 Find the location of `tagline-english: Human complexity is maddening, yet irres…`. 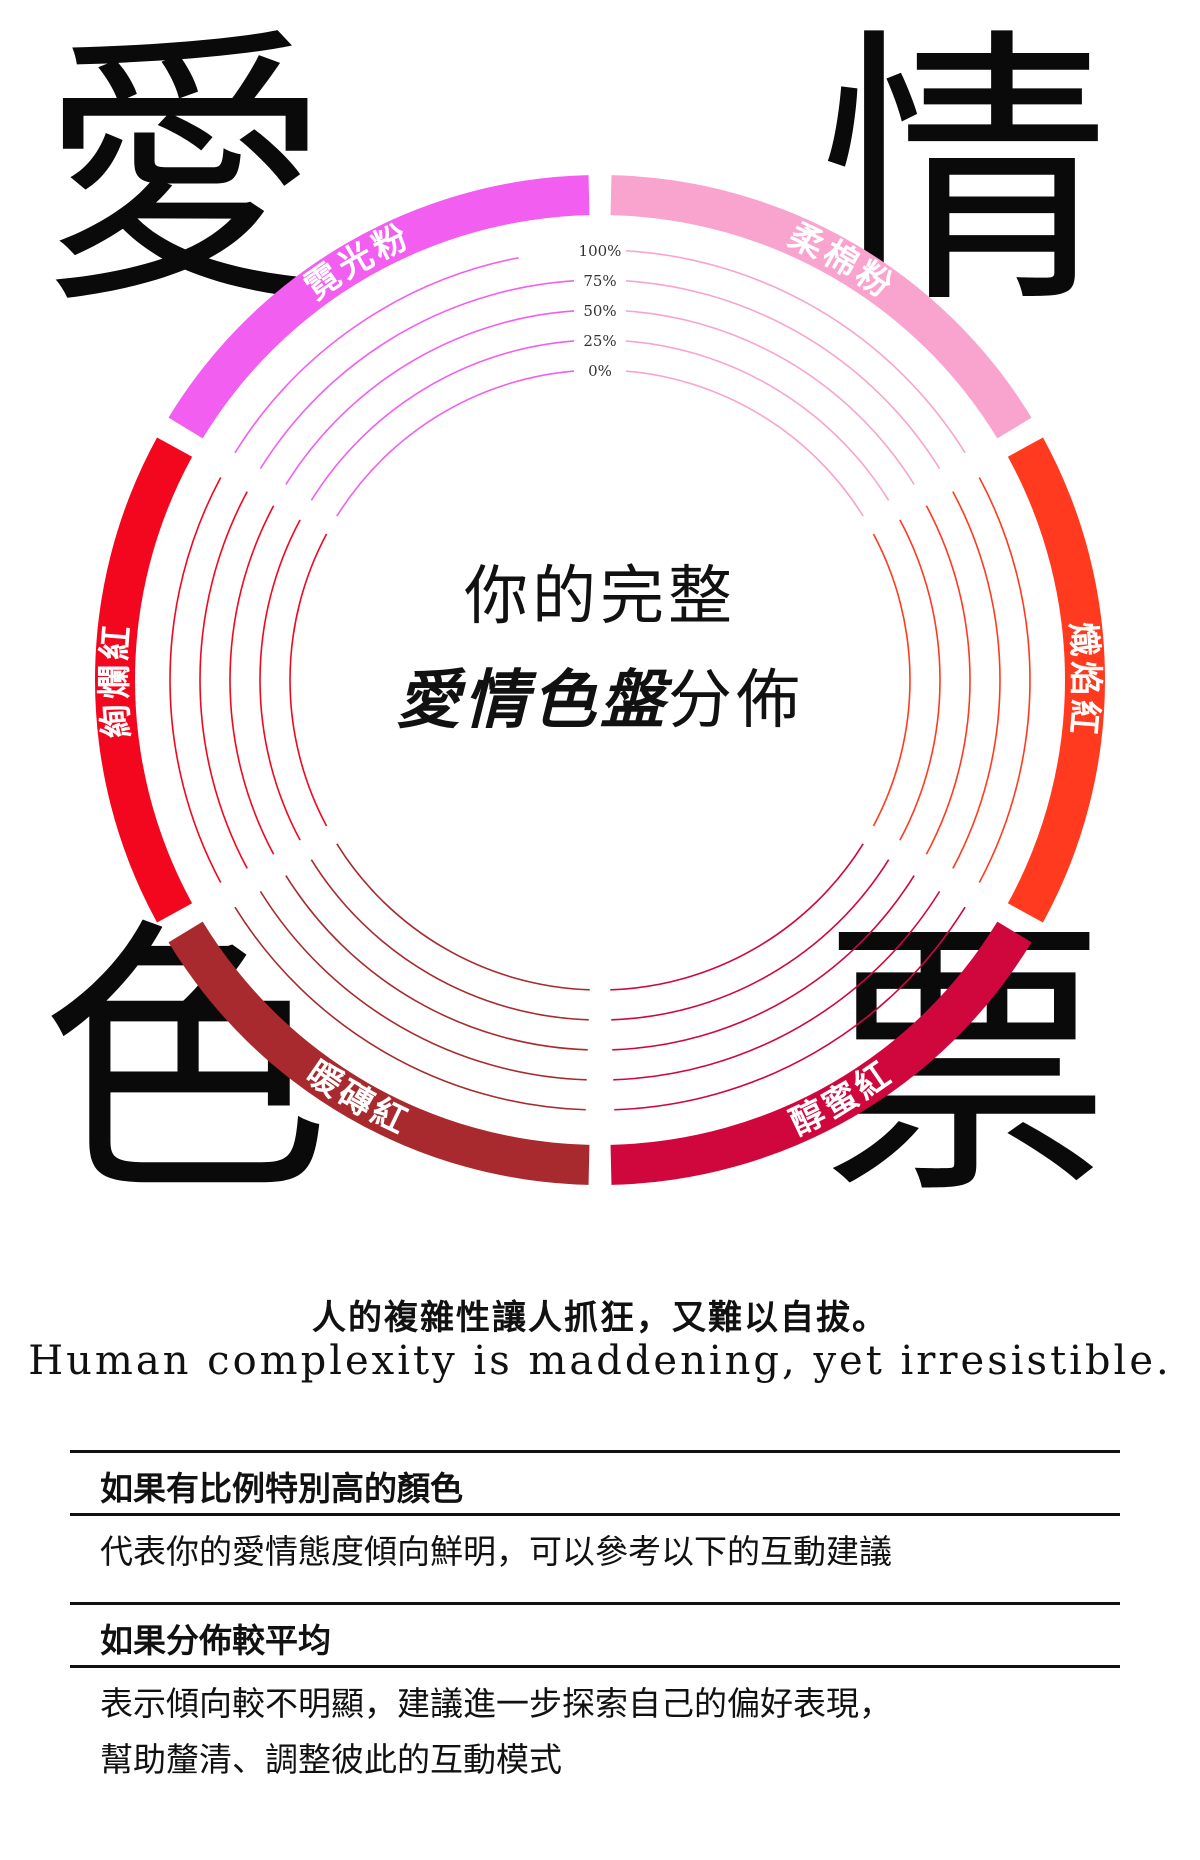

tagline-english: Human complexity is maddening, yet irres… is located at coordinates (600, 1361).